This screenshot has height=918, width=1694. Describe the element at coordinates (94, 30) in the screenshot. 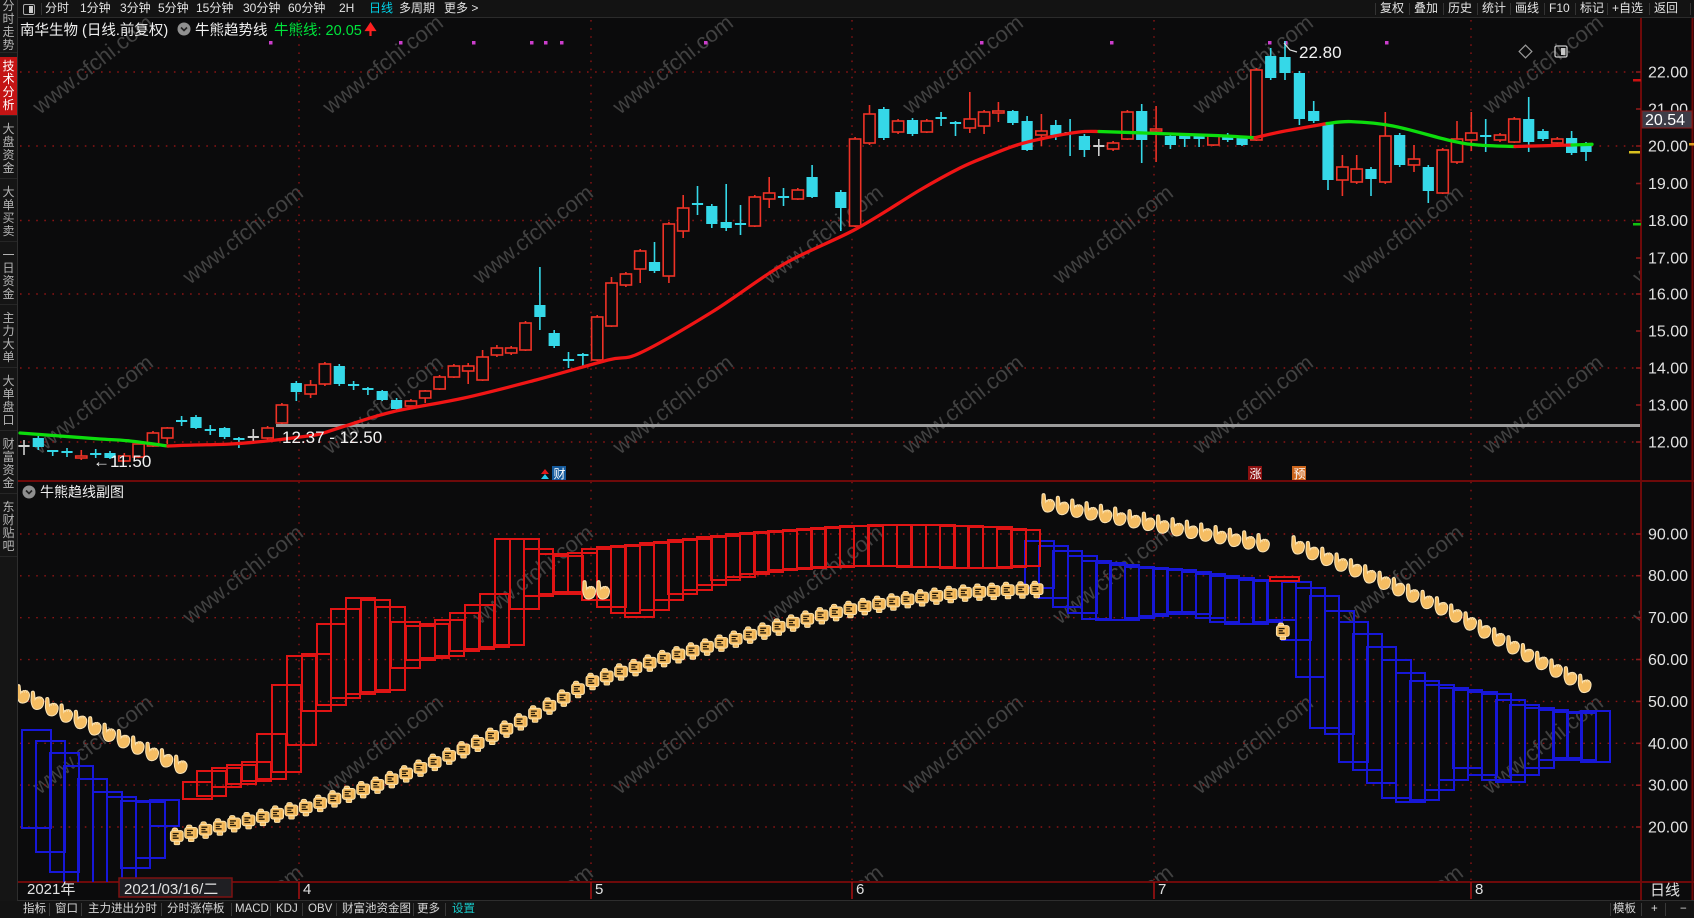

I see `svg-text: 南华生物 (日线.前复权)` at that location.